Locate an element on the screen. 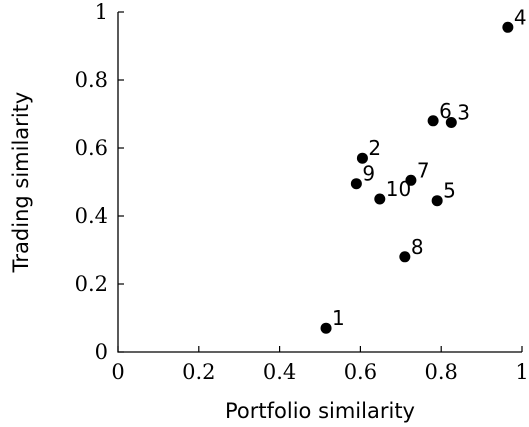  x-tick-label: 0.2 is located at coordinates (198, 372).